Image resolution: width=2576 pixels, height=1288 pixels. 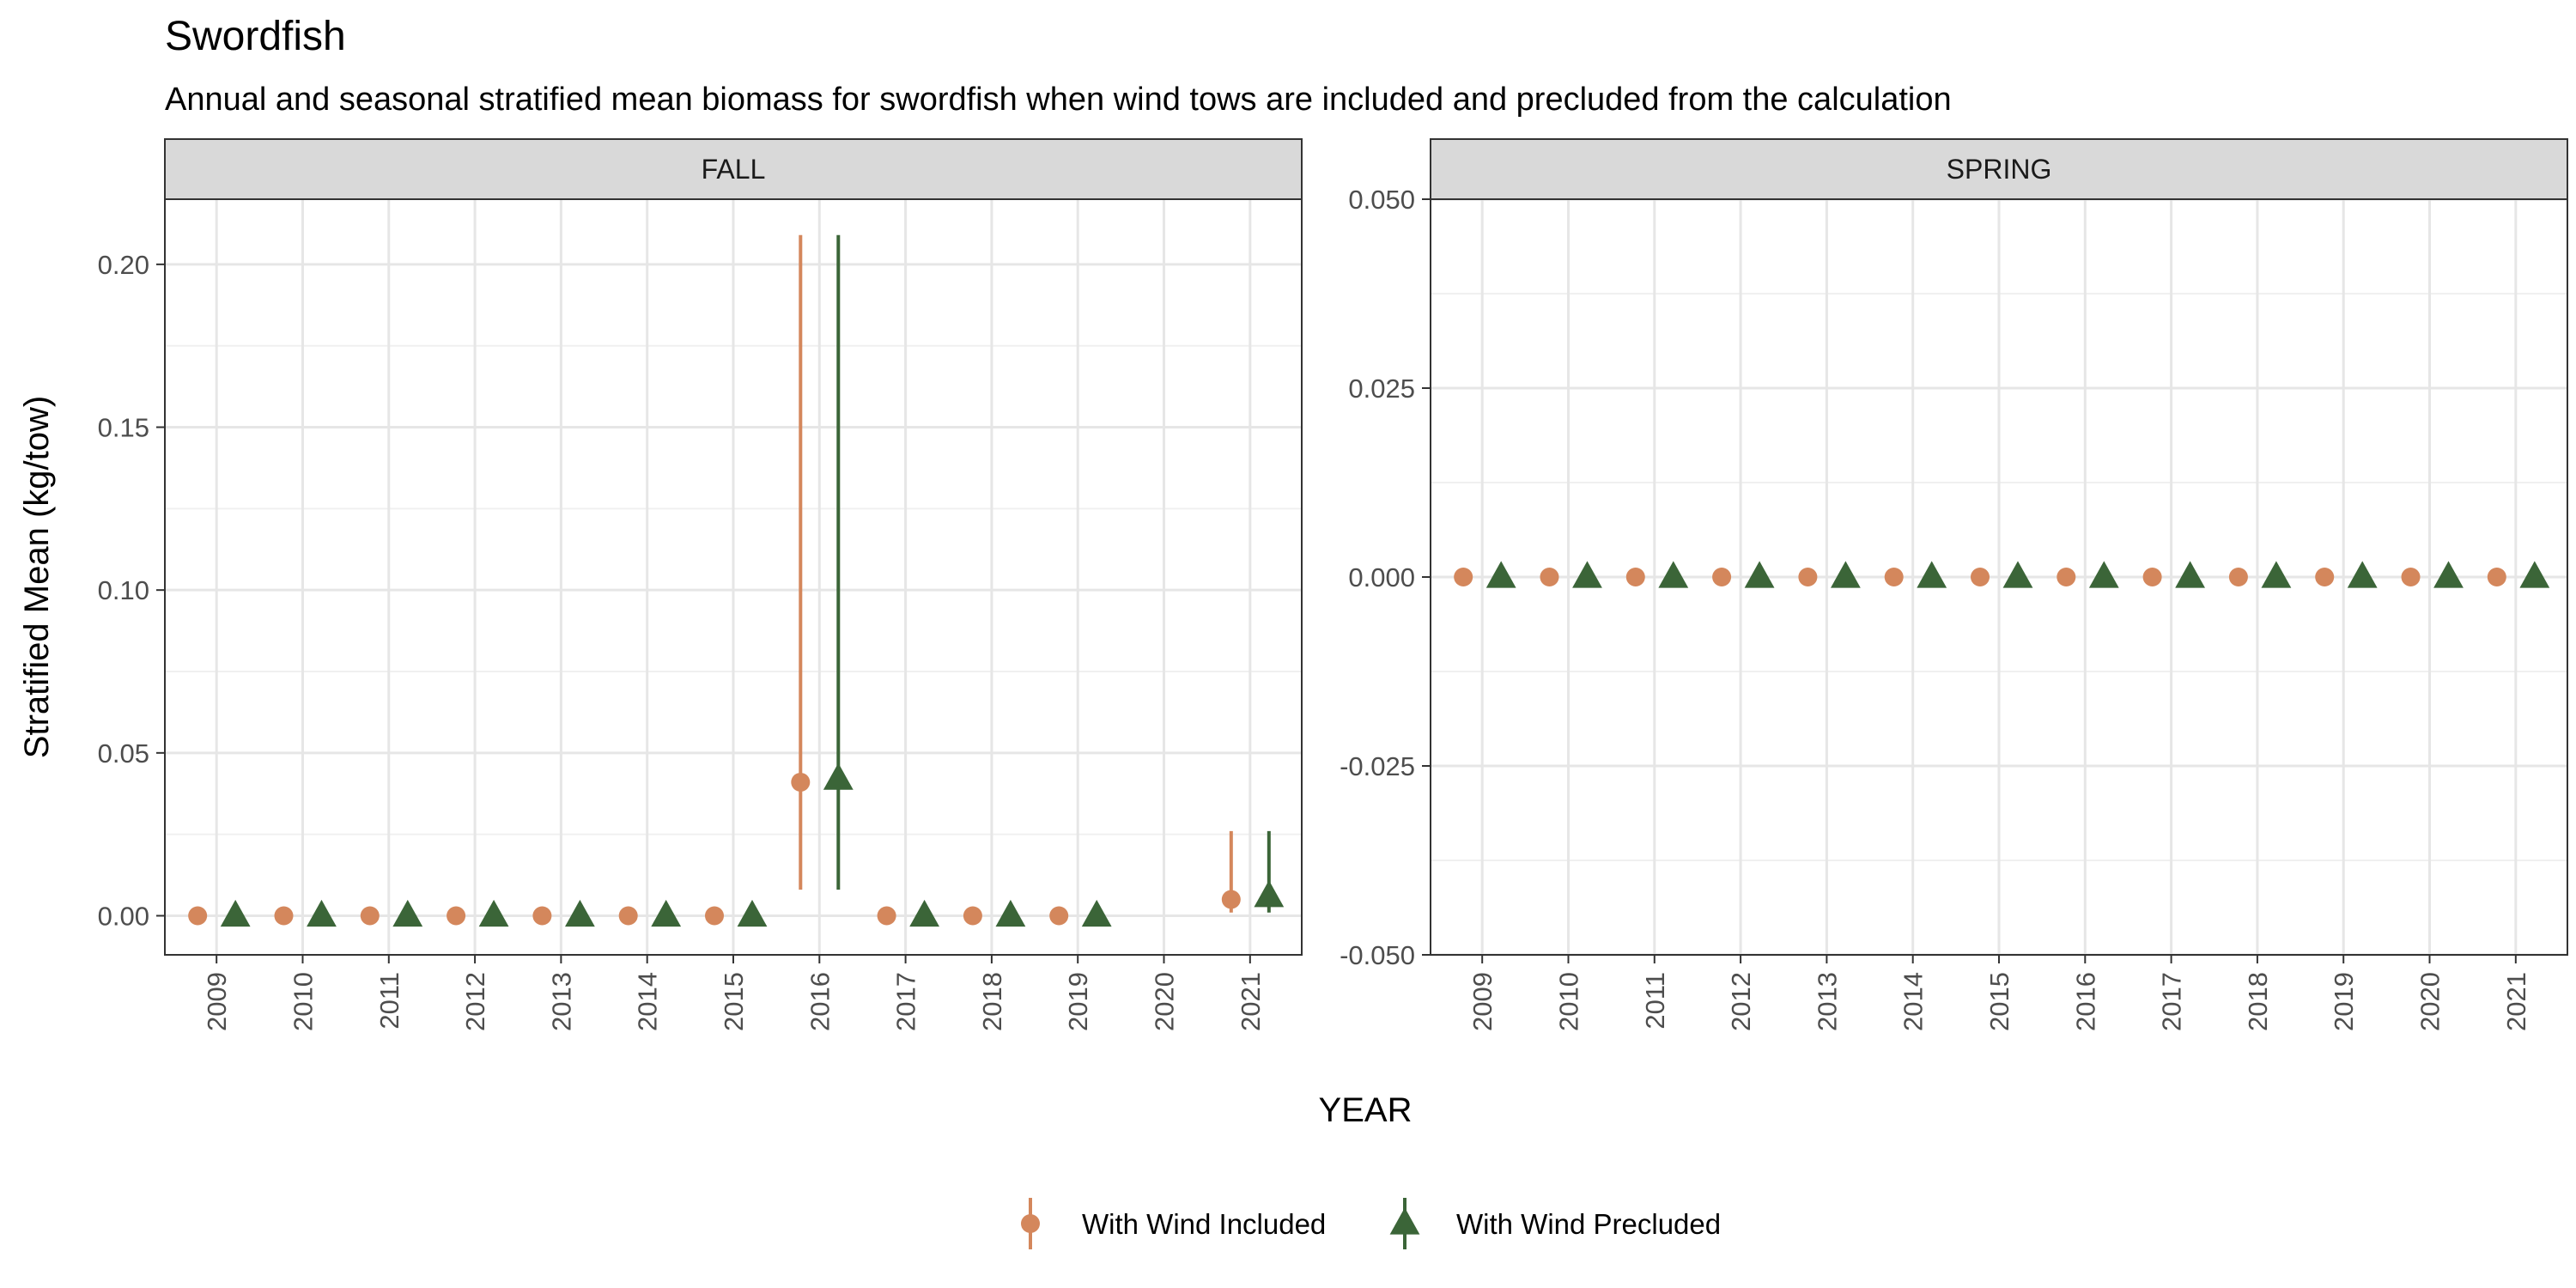 I want to click on legend-label: With Wind Included, so click(x=1204, y=1224).